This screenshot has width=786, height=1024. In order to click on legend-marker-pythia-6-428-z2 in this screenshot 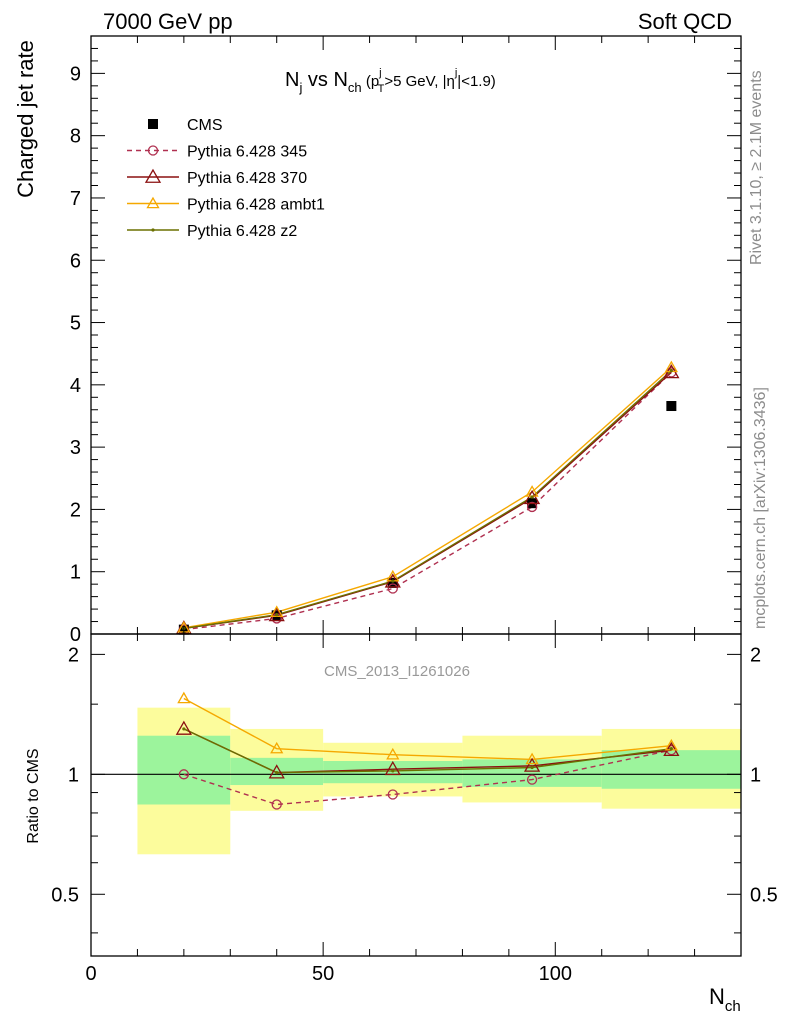, I will do `click(153, 230)`.